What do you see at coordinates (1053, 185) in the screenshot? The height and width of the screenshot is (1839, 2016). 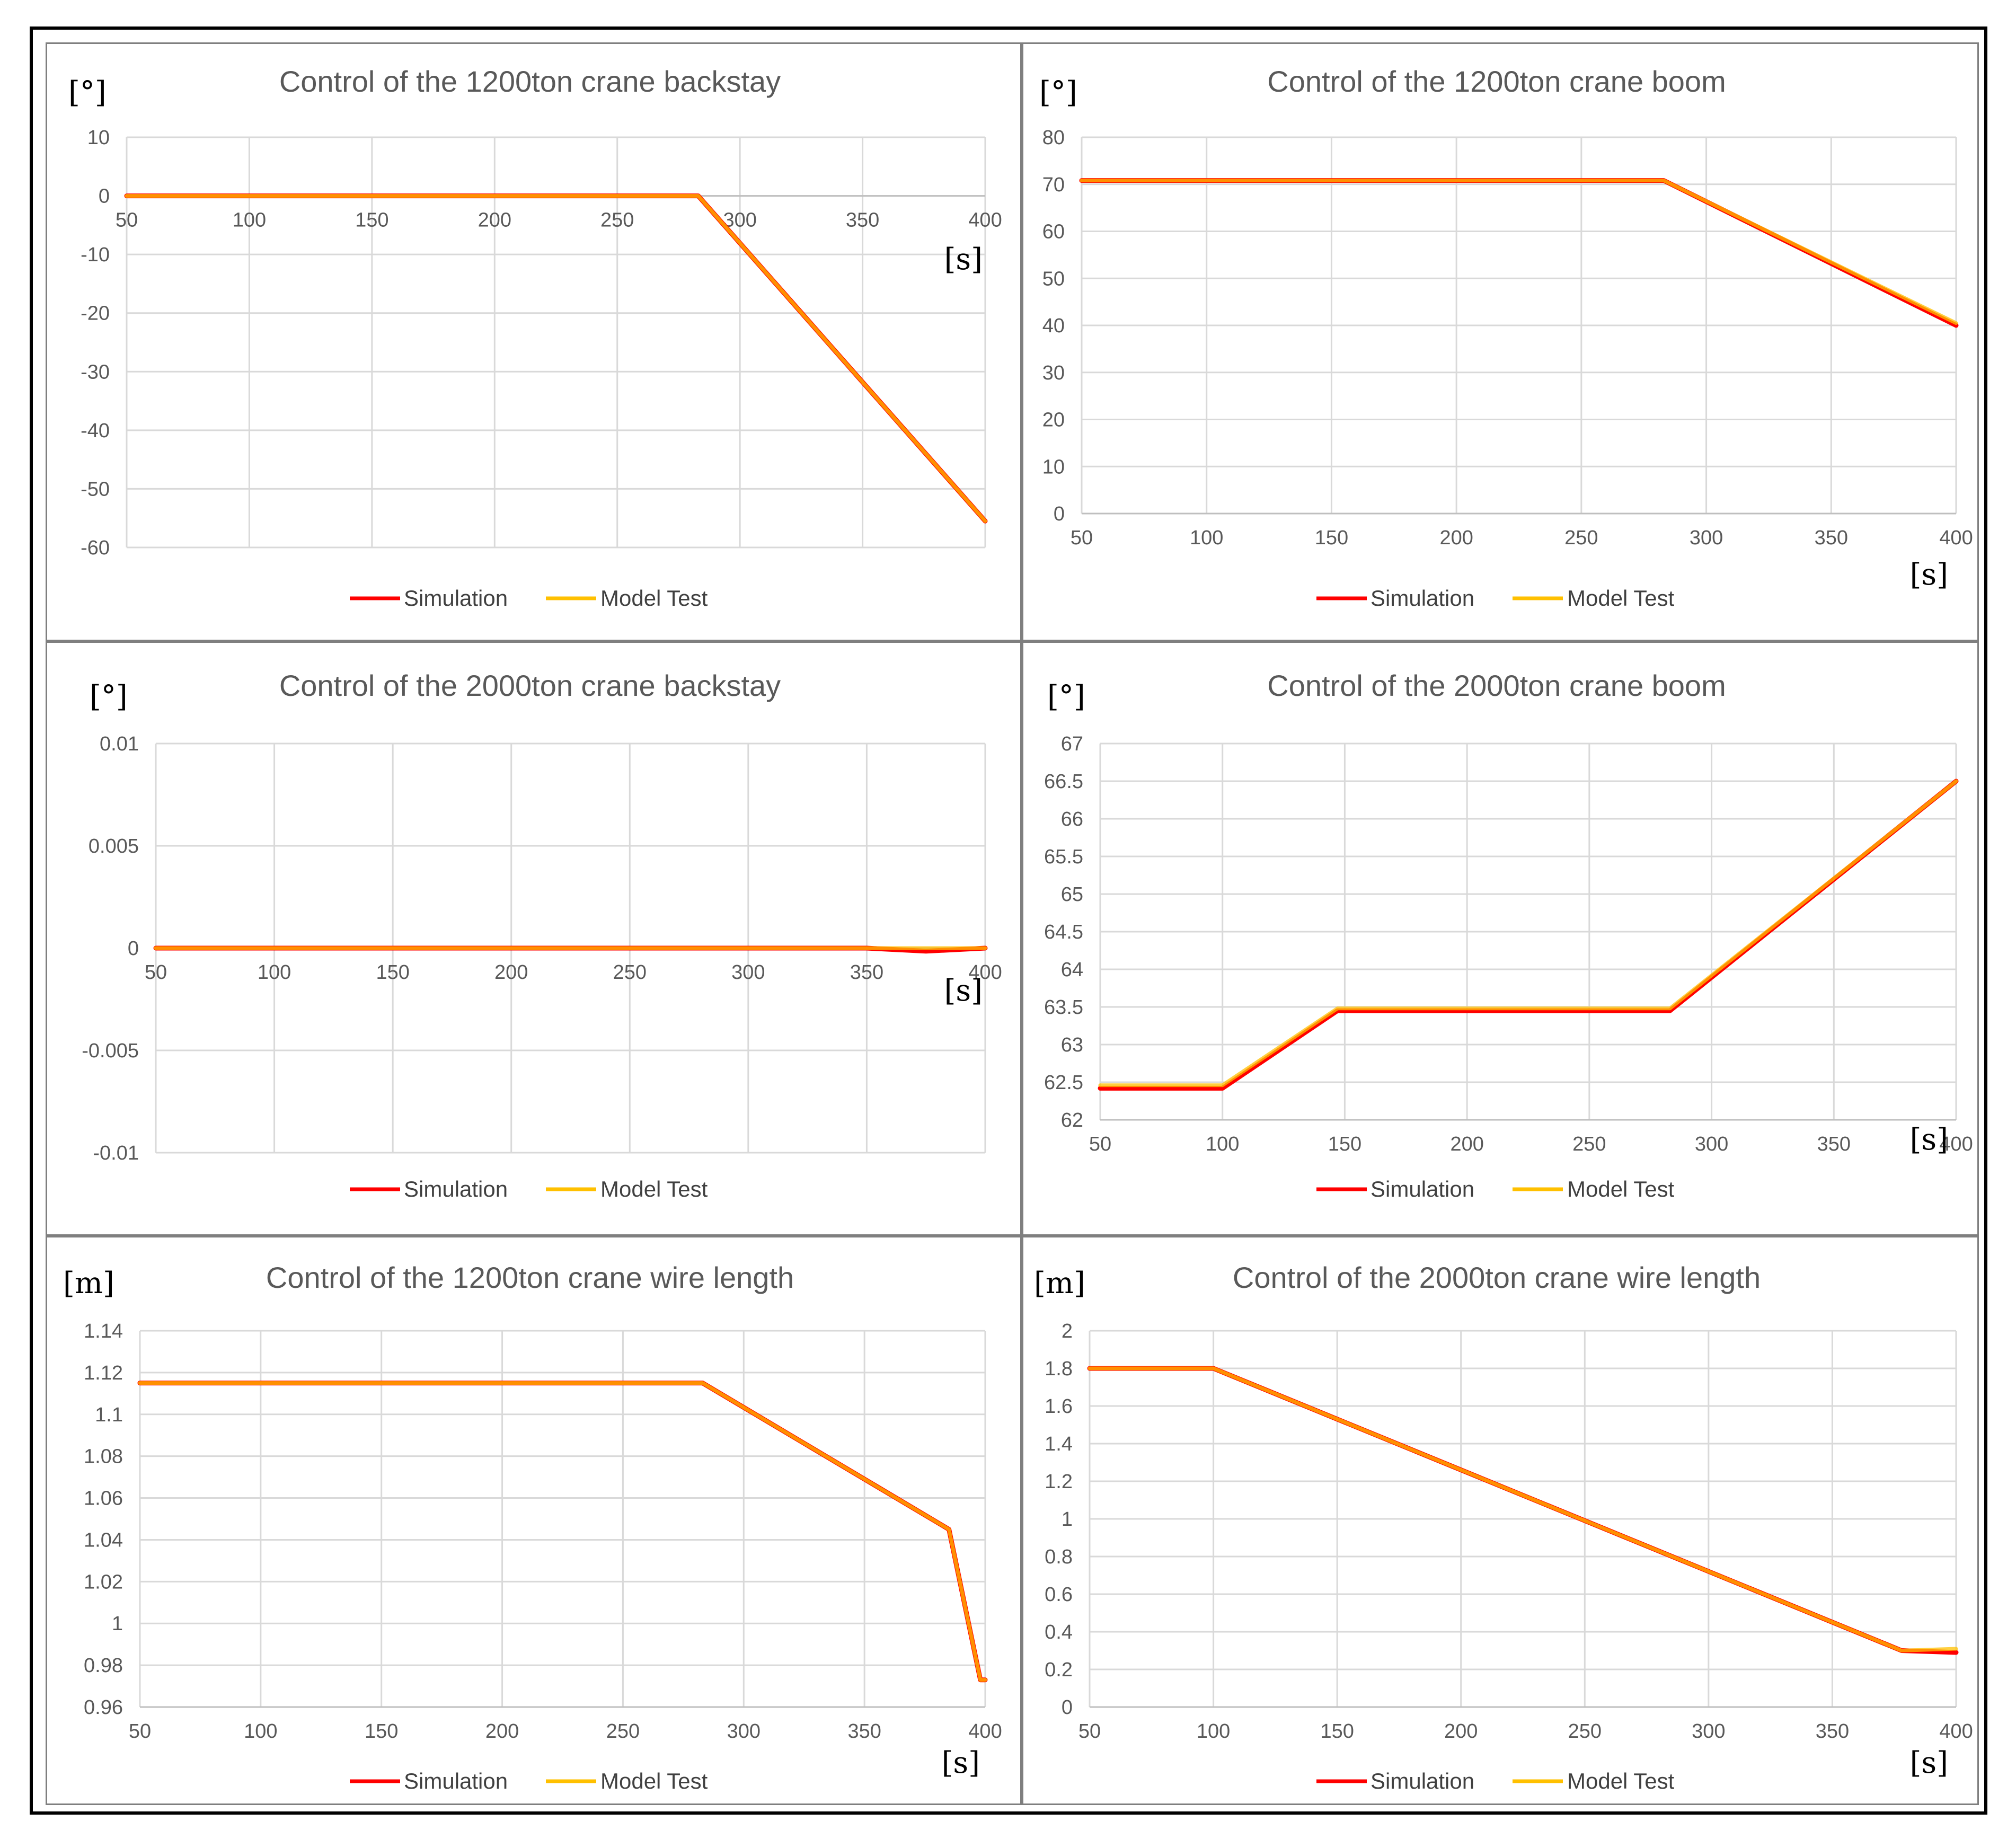 I see `y-tick-label: 70` at bounding box center [1053, 185].